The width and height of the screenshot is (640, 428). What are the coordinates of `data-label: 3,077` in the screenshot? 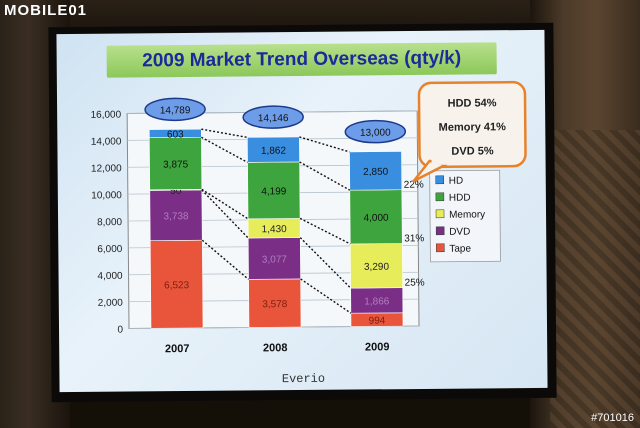 It's located at (275, 259).